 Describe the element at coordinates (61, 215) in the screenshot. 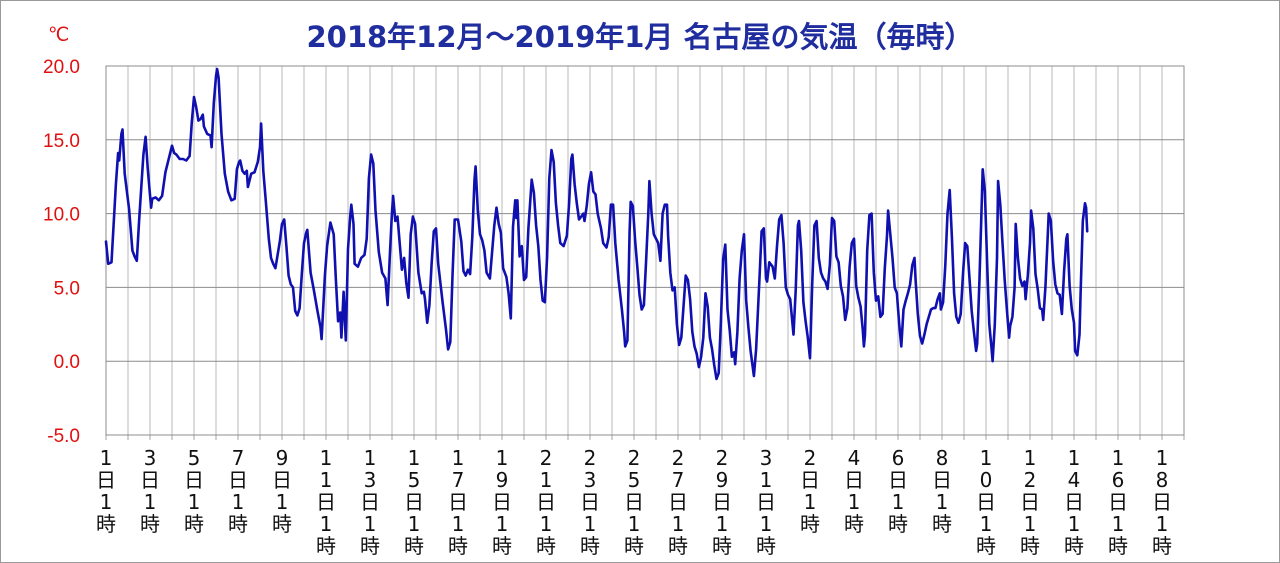

I see `y-tick-label: 10.0` at that location.